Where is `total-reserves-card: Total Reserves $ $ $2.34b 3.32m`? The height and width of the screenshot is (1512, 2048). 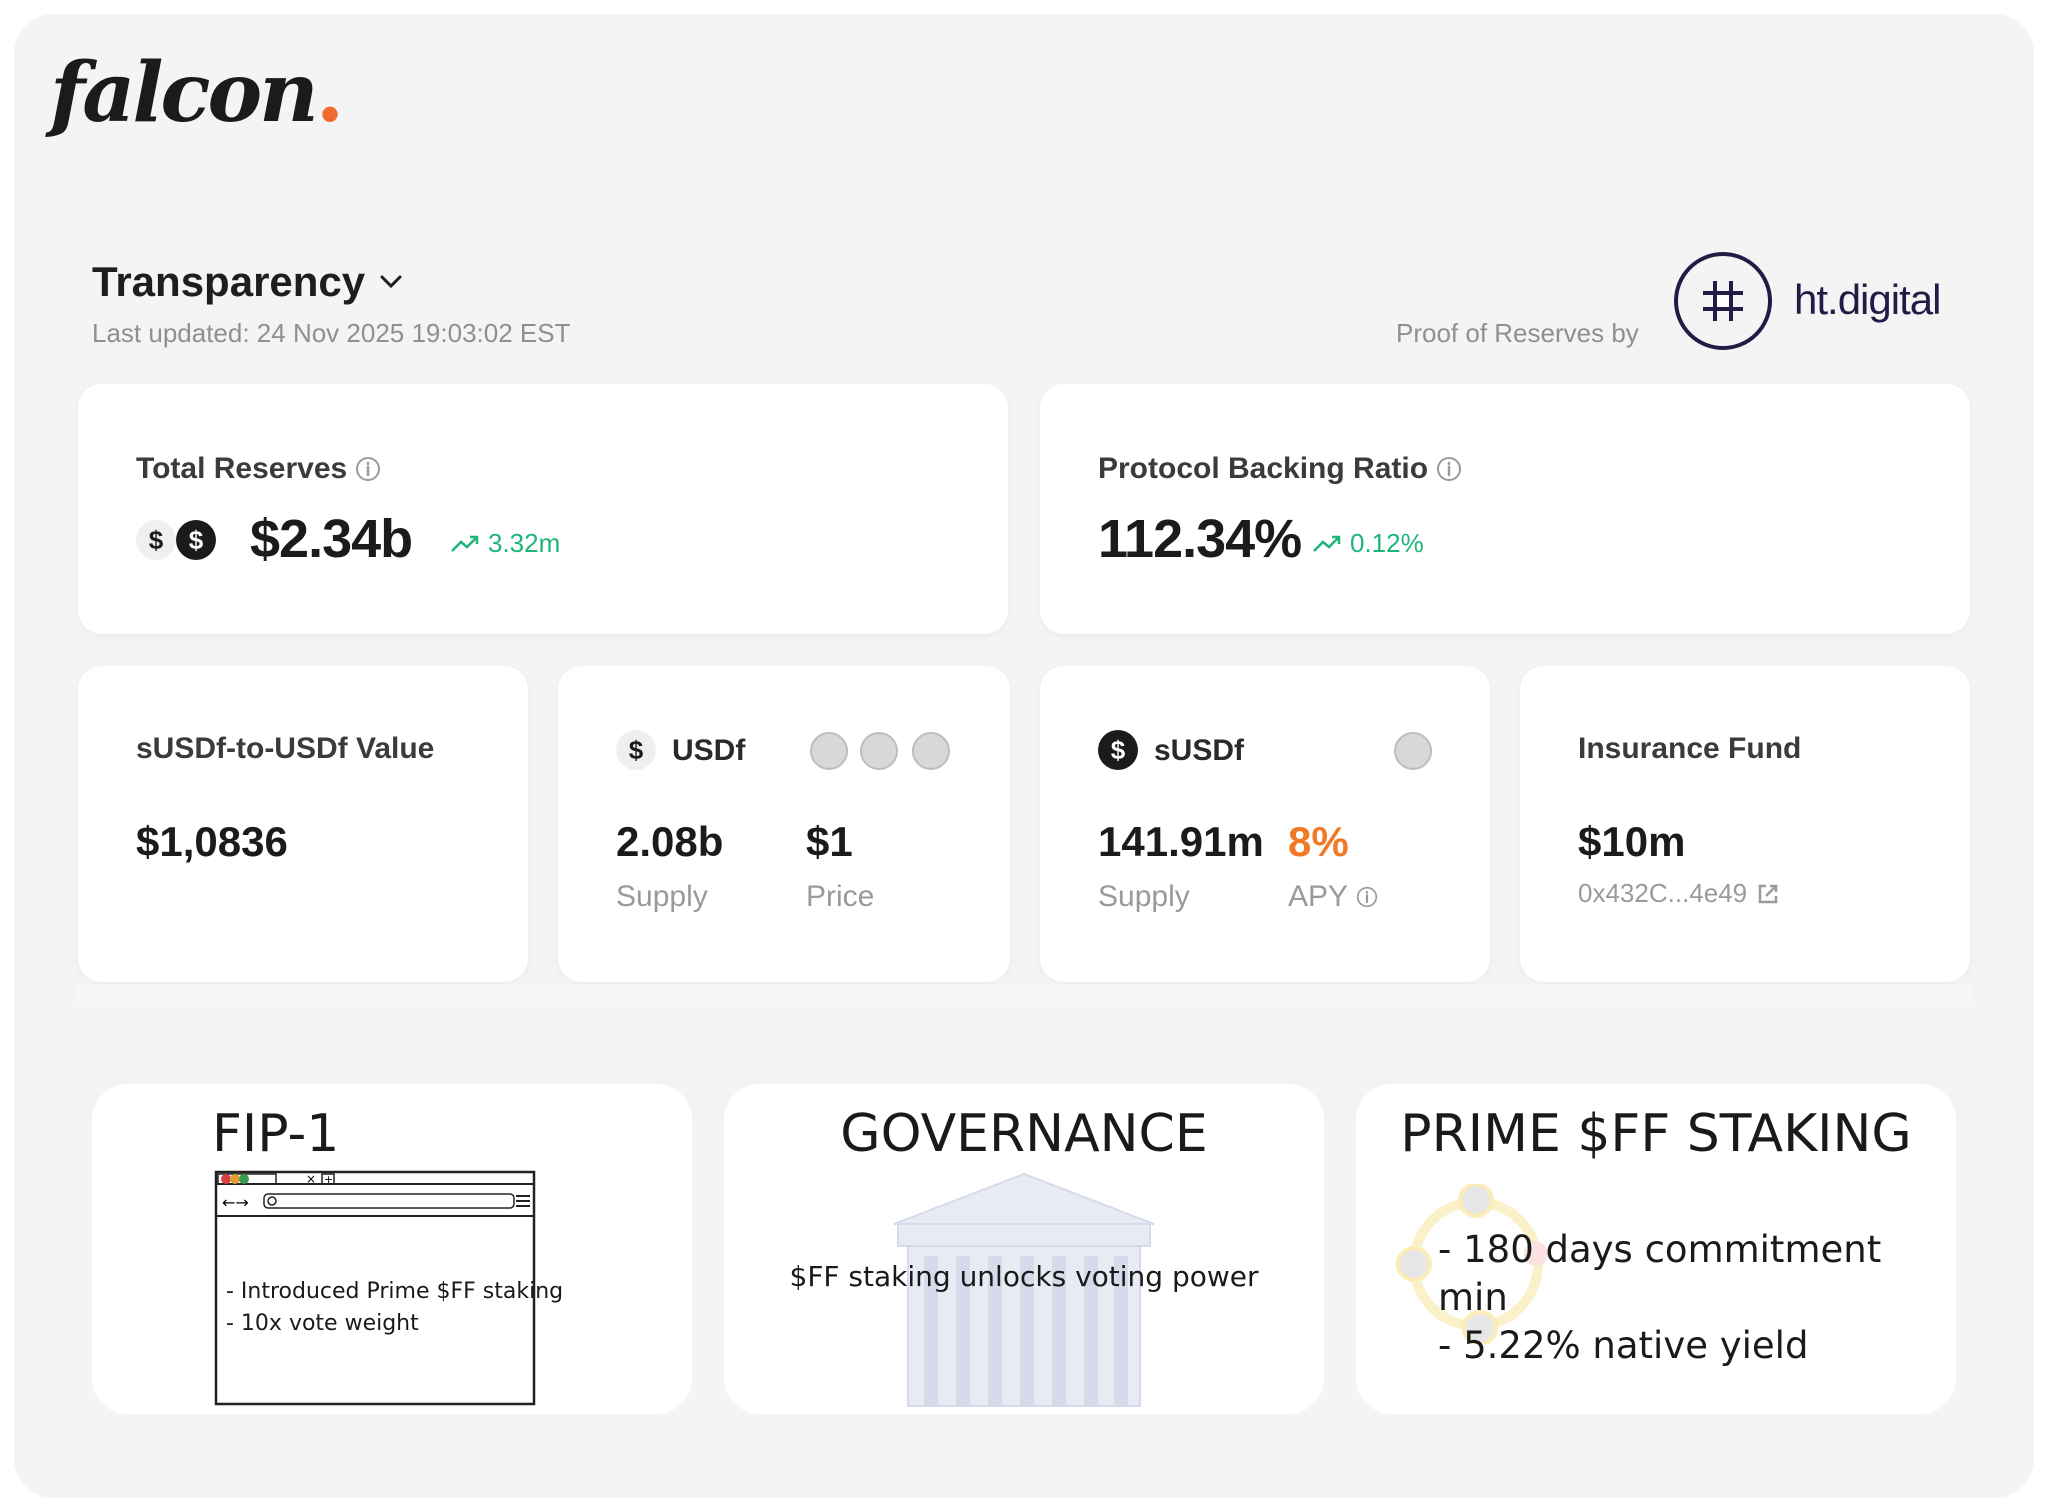 total-reserves-card: Total Reserves $ $ $2.34b 3.32m is located at coordinates (543, 509).